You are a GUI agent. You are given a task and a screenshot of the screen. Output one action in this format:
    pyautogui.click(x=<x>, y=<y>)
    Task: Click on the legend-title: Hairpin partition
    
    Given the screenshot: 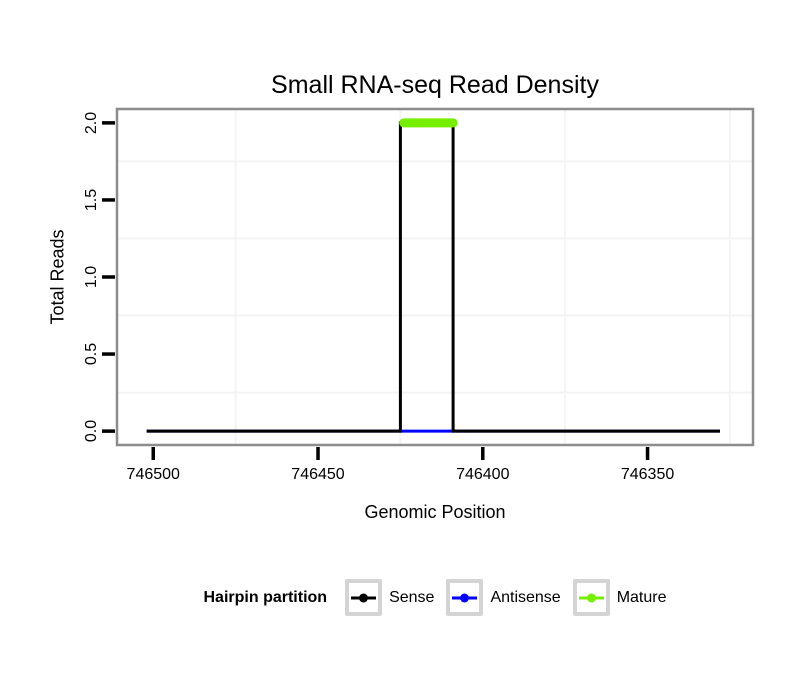 What is the action you would take?
    pyautogui.click(x=265, y=597)
    